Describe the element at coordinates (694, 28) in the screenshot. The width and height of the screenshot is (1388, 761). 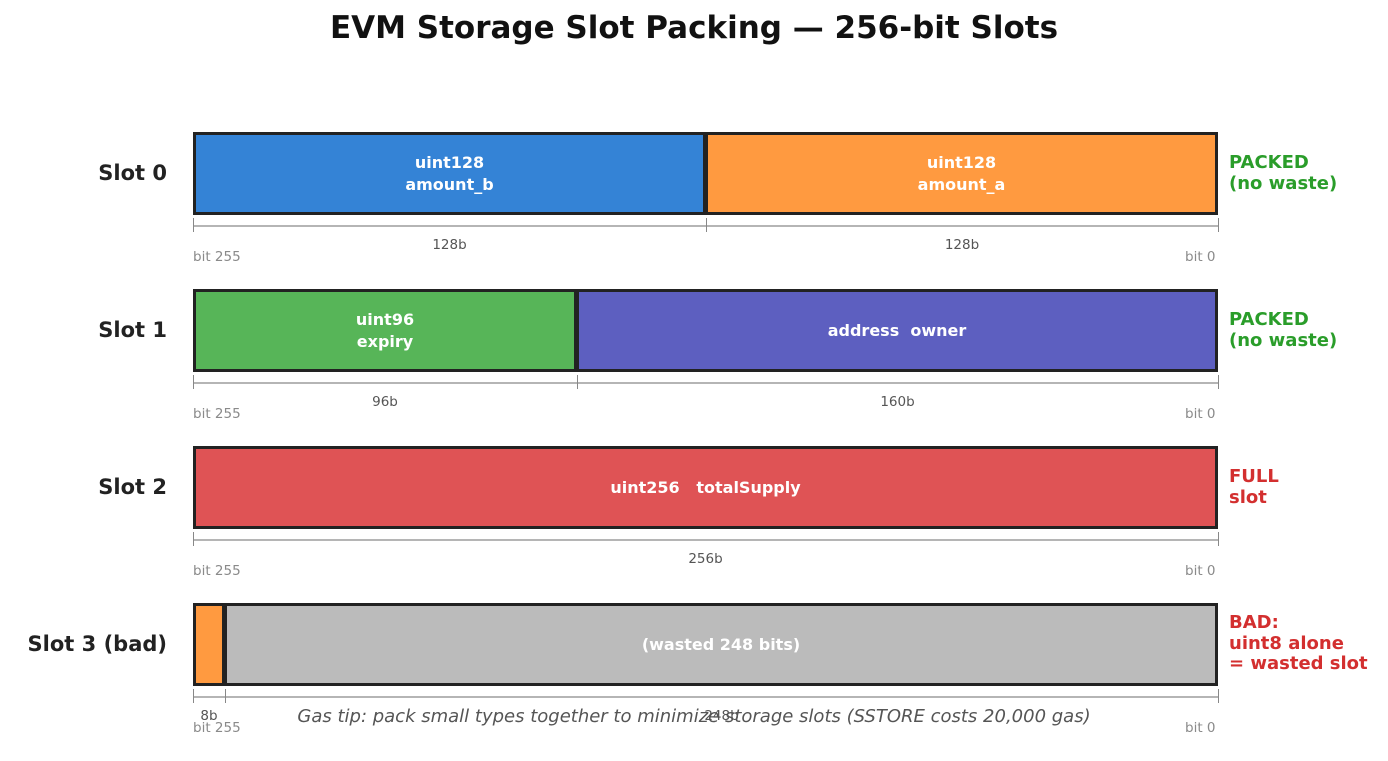
I see `diagram-title: EVM Storage Slot Packing — 256-bit Slots` at that location.